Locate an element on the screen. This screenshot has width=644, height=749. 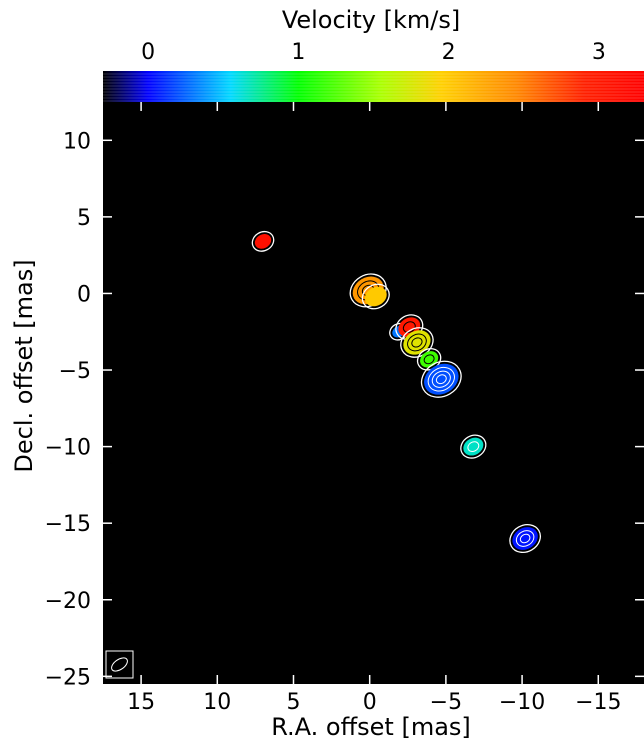
beam-box is located at coordinates (119, 664).